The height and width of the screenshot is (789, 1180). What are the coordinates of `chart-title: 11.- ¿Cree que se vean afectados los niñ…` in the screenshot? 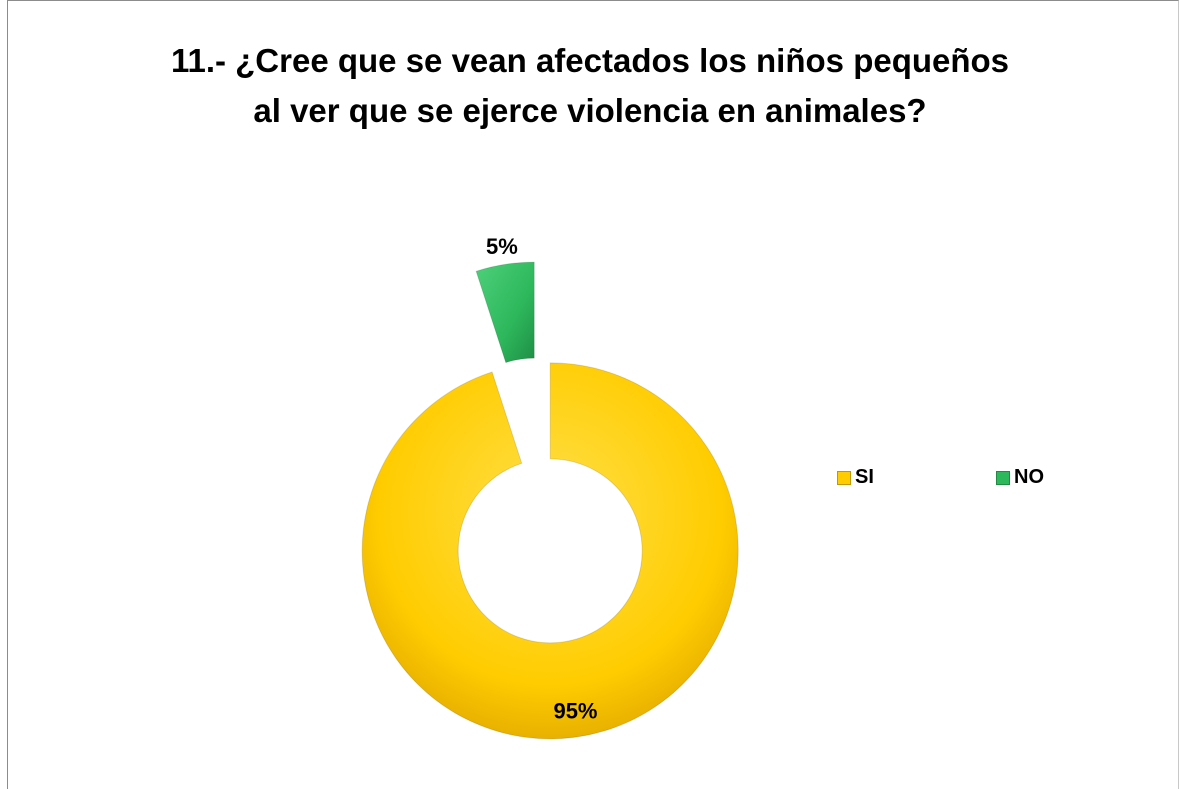 It's located at (590, 85).